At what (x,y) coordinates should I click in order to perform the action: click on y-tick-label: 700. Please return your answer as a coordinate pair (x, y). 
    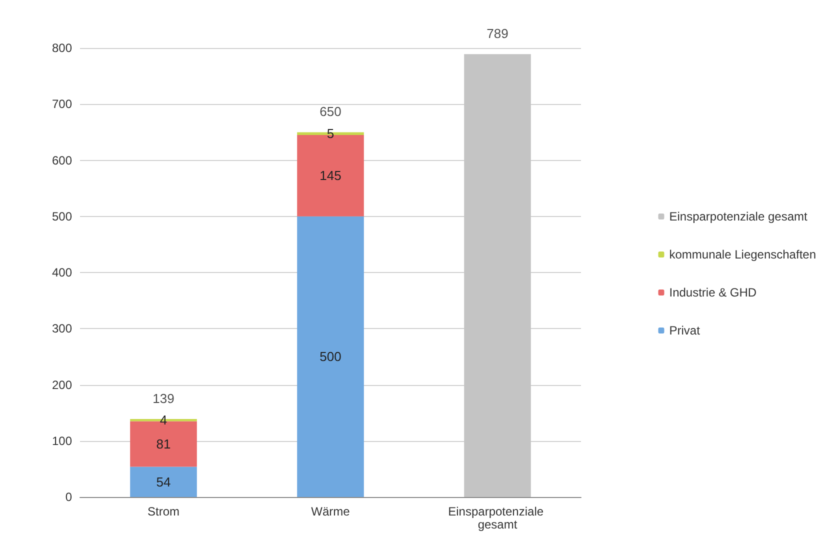
    Looking at the image, I should click on (62, 104).